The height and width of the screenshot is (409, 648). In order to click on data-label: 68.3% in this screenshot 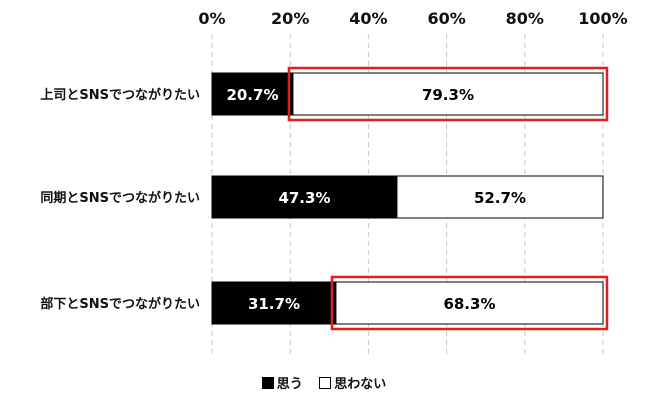, I will do `click(469, 304)`.